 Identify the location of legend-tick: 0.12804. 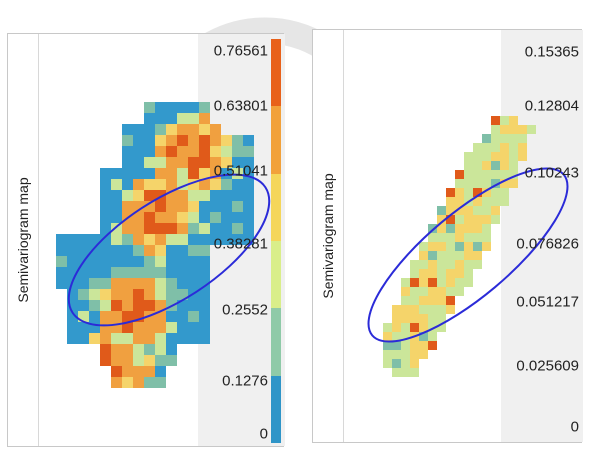
(551, 106).